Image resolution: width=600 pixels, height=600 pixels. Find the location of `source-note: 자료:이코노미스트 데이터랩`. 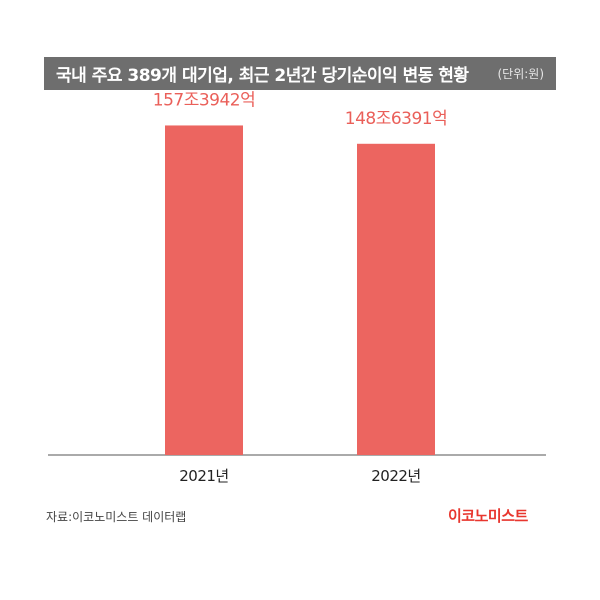

source-note: 자료:이코노미스트 데이터랩 is located at coordinates (116, 517).